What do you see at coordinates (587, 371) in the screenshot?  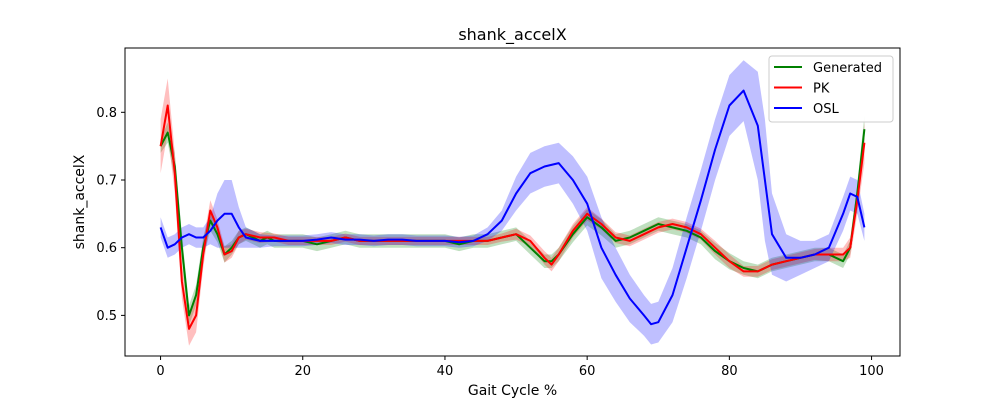 I see `x-tick-label: 60` at bounding box center [587, 371].